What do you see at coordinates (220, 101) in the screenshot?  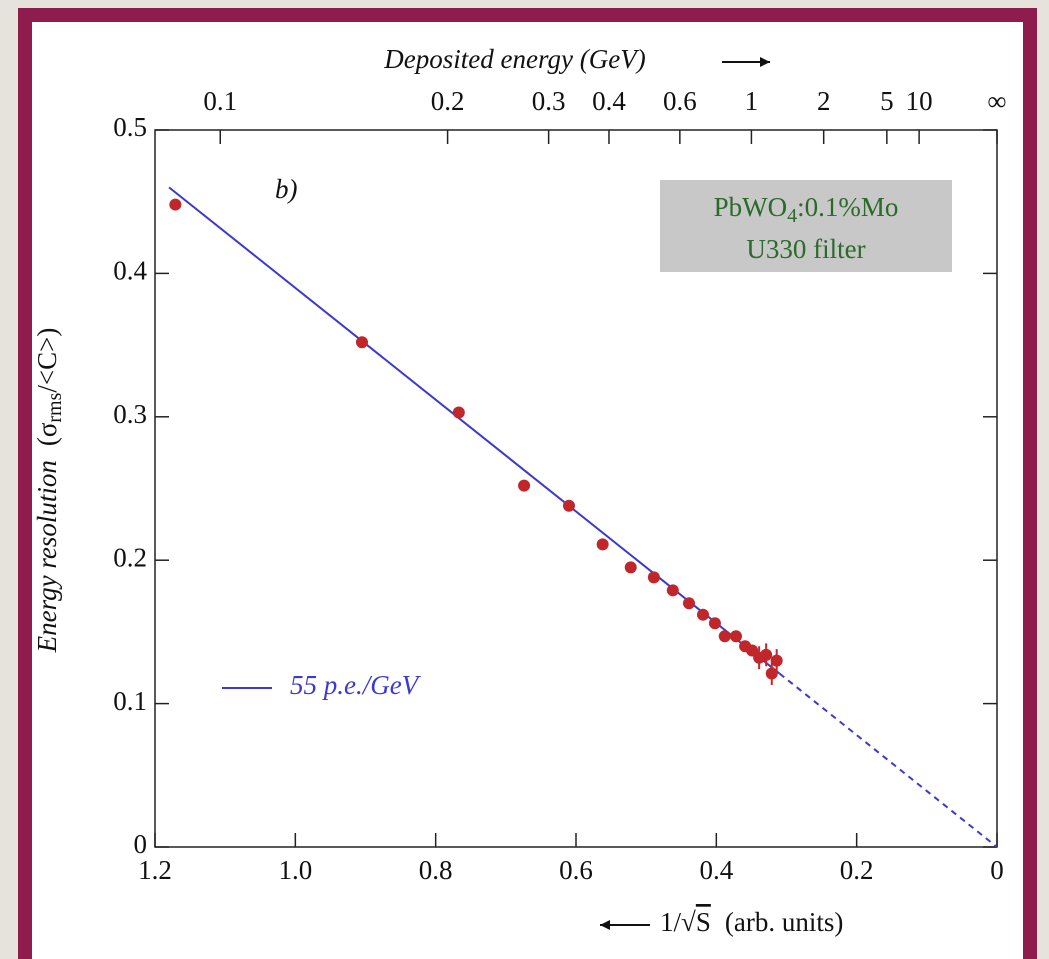 I see `x2-tick-label: 0.1` at bounding box center [220, 101].